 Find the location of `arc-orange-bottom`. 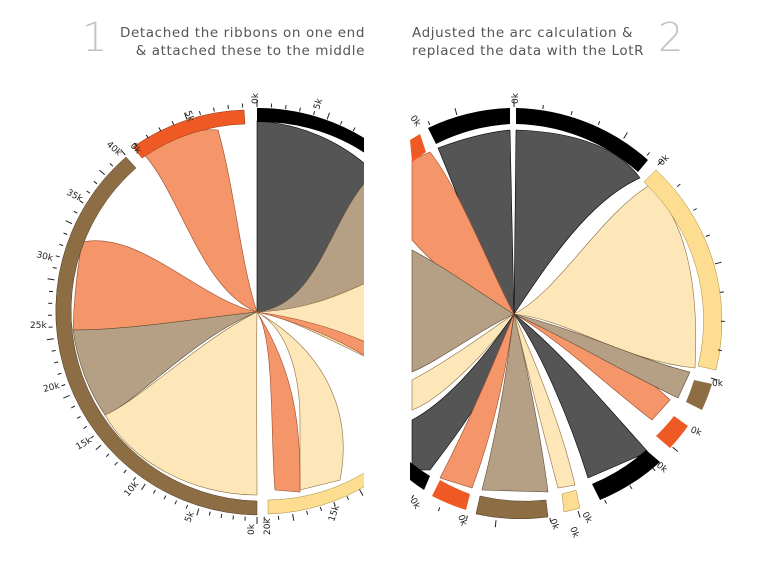

arc-orange-bottom is located at coordinates (451, 495).